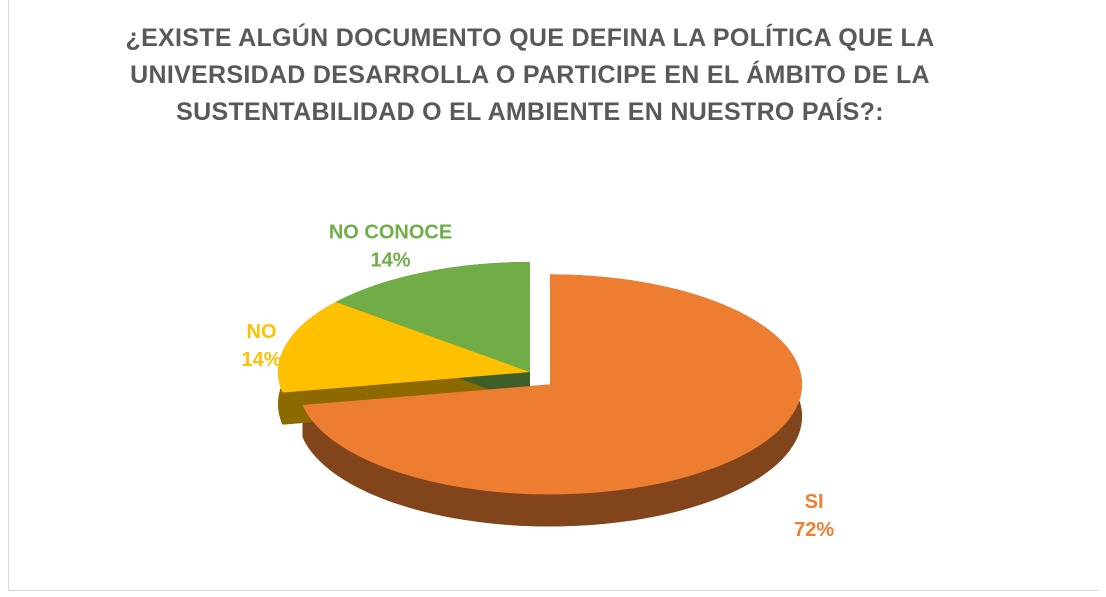 This screenshot has width=1106, height=597. Describe the element at coordinates (814, 530) in the screenshot. I see `data-label-value: 72%` at that location.